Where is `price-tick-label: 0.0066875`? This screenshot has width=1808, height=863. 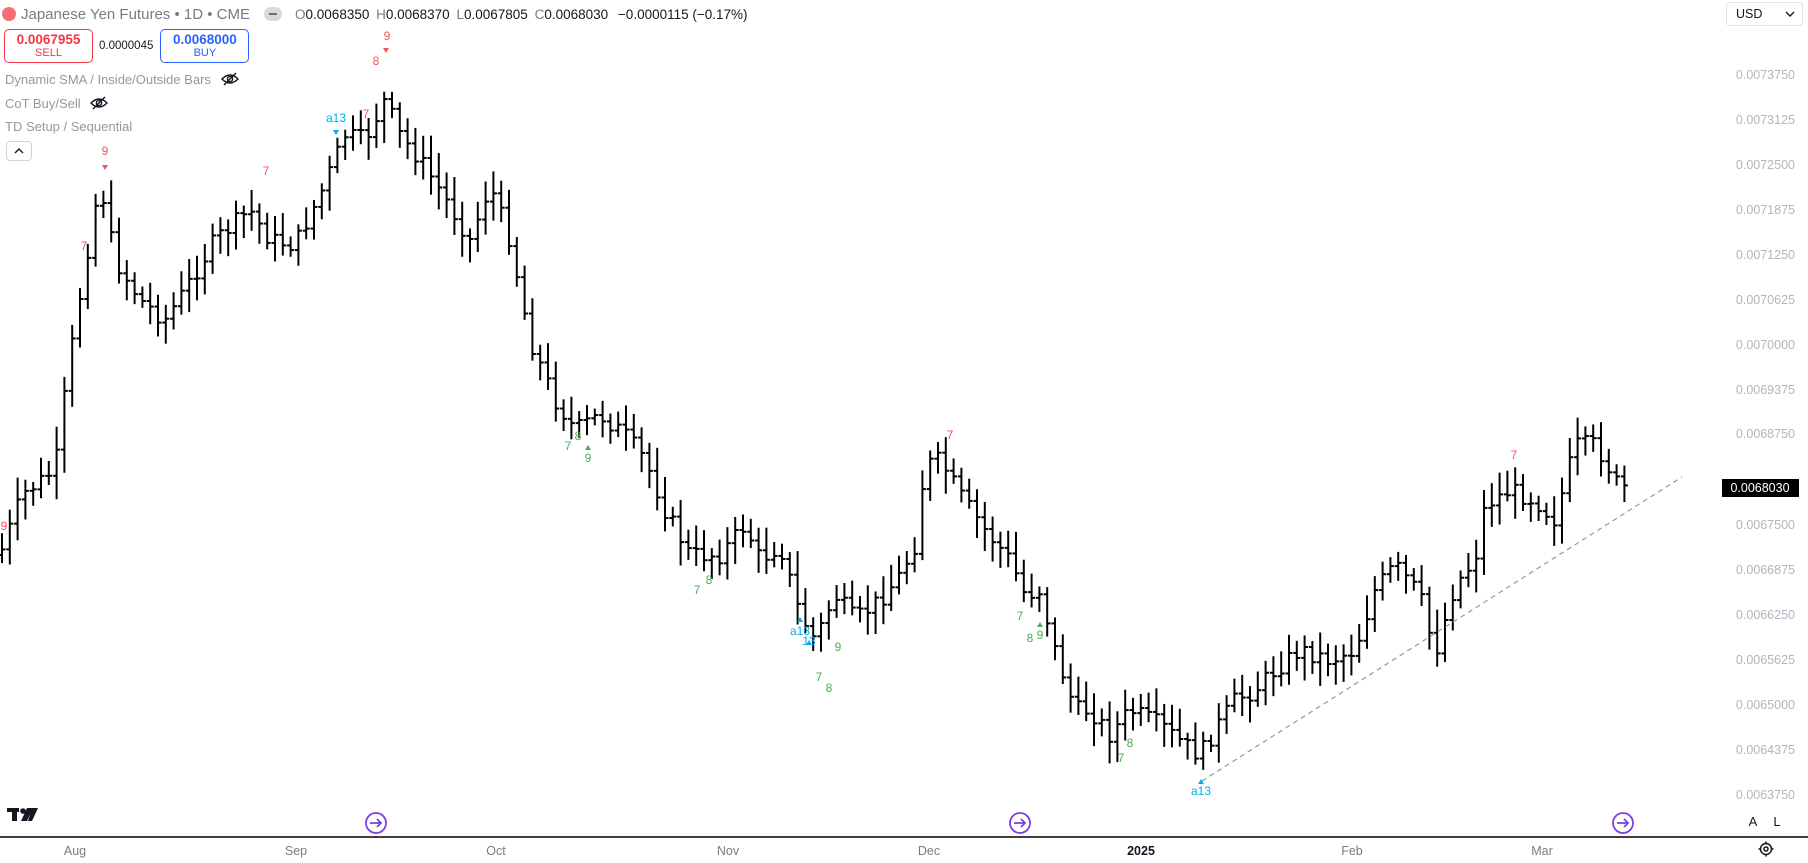
price-tick-label: 0.0066875 is located at coordinates (1765, 570).